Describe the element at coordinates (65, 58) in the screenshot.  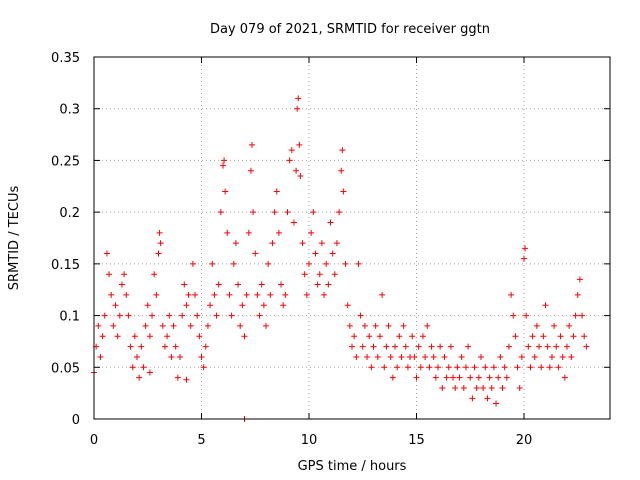
I see `y-tick-label: 0.35` at that location.